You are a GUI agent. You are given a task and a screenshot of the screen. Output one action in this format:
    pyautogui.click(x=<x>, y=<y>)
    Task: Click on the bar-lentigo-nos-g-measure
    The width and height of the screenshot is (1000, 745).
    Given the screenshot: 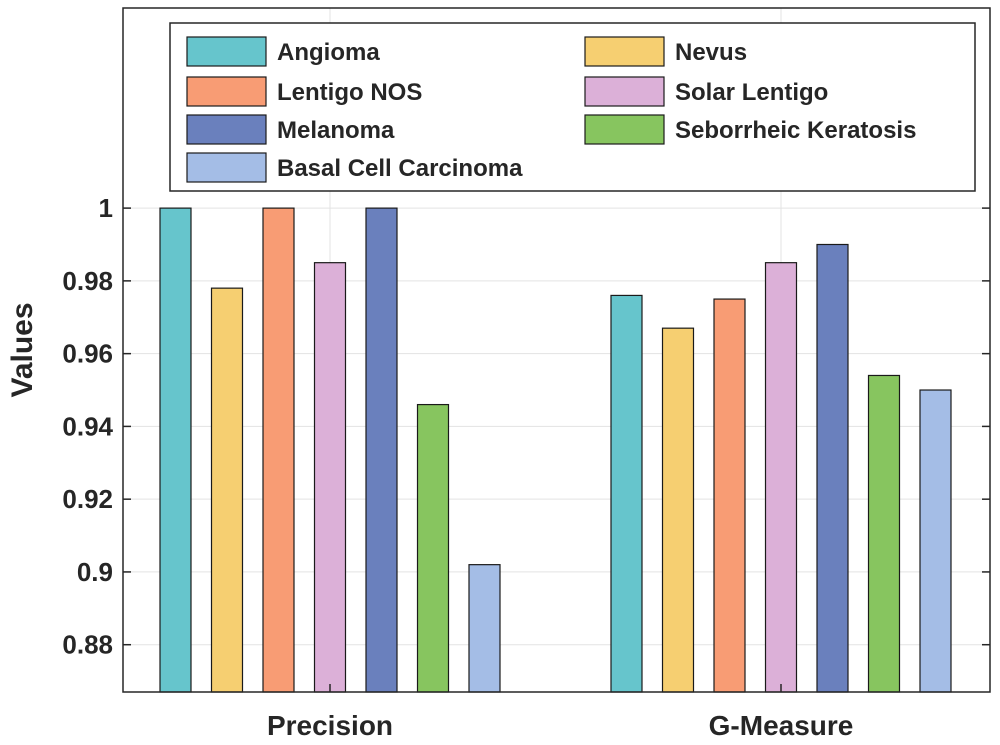 What is the action you would take?
    pyautogui.click(x=729, y=495)
    